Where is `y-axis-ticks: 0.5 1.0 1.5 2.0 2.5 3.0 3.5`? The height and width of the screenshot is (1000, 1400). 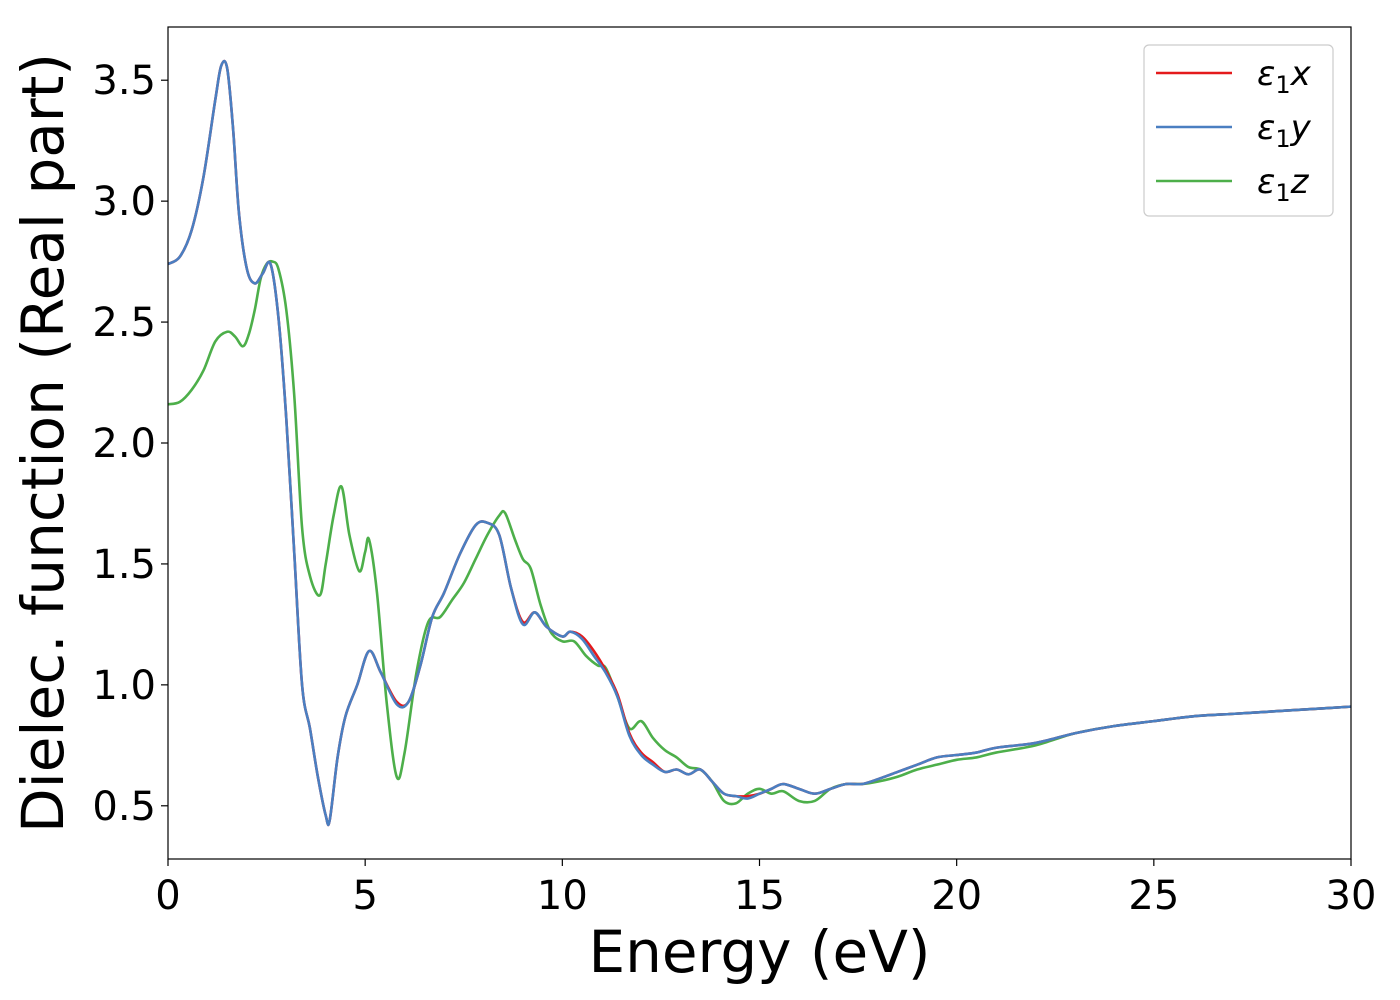 y-axis-ticks: 0.5 1.0 1.5 2.0 2.5 3.0 3.5 is located at coordinates (130, 444).